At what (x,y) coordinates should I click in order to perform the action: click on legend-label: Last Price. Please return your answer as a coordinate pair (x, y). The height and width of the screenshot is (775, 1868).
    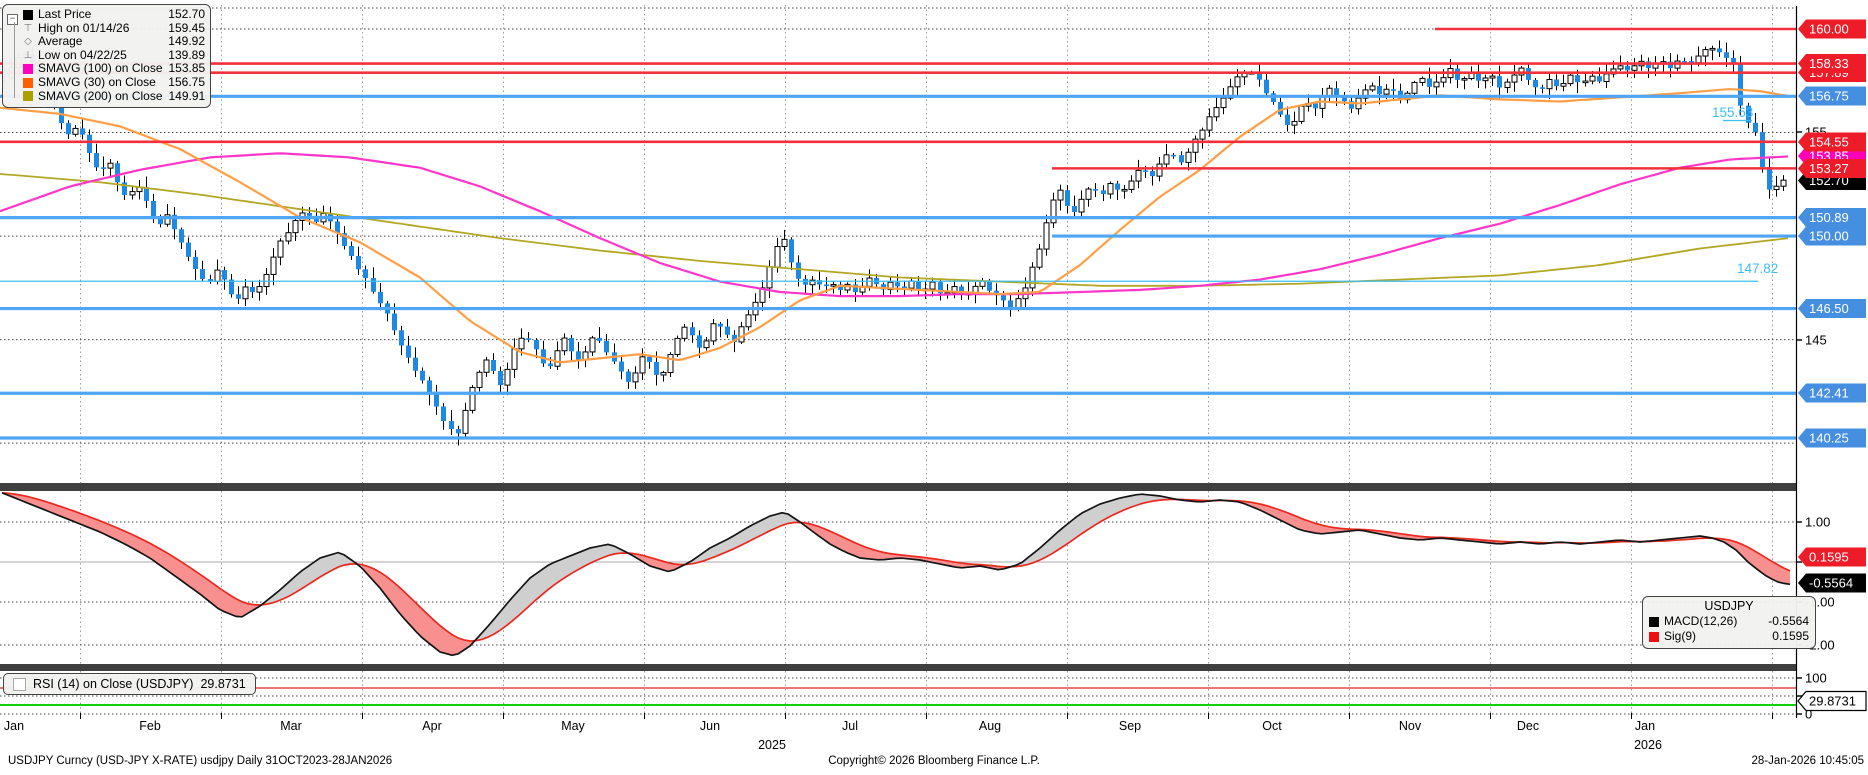
    Looking at the image, I should click on (65, 14).